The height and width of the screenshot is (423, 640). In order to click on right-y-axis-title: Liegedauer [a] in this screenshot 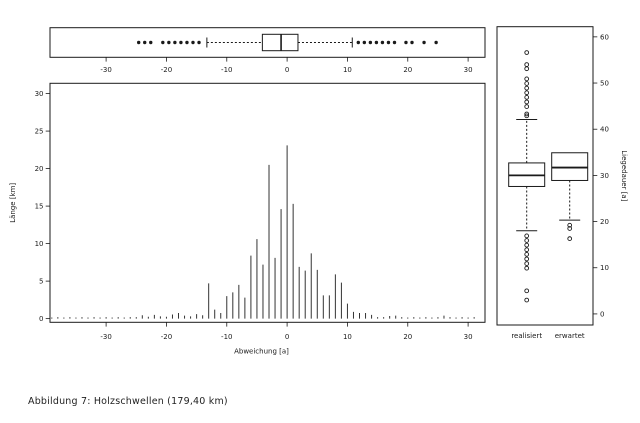, I will do `click(624, 176)`.